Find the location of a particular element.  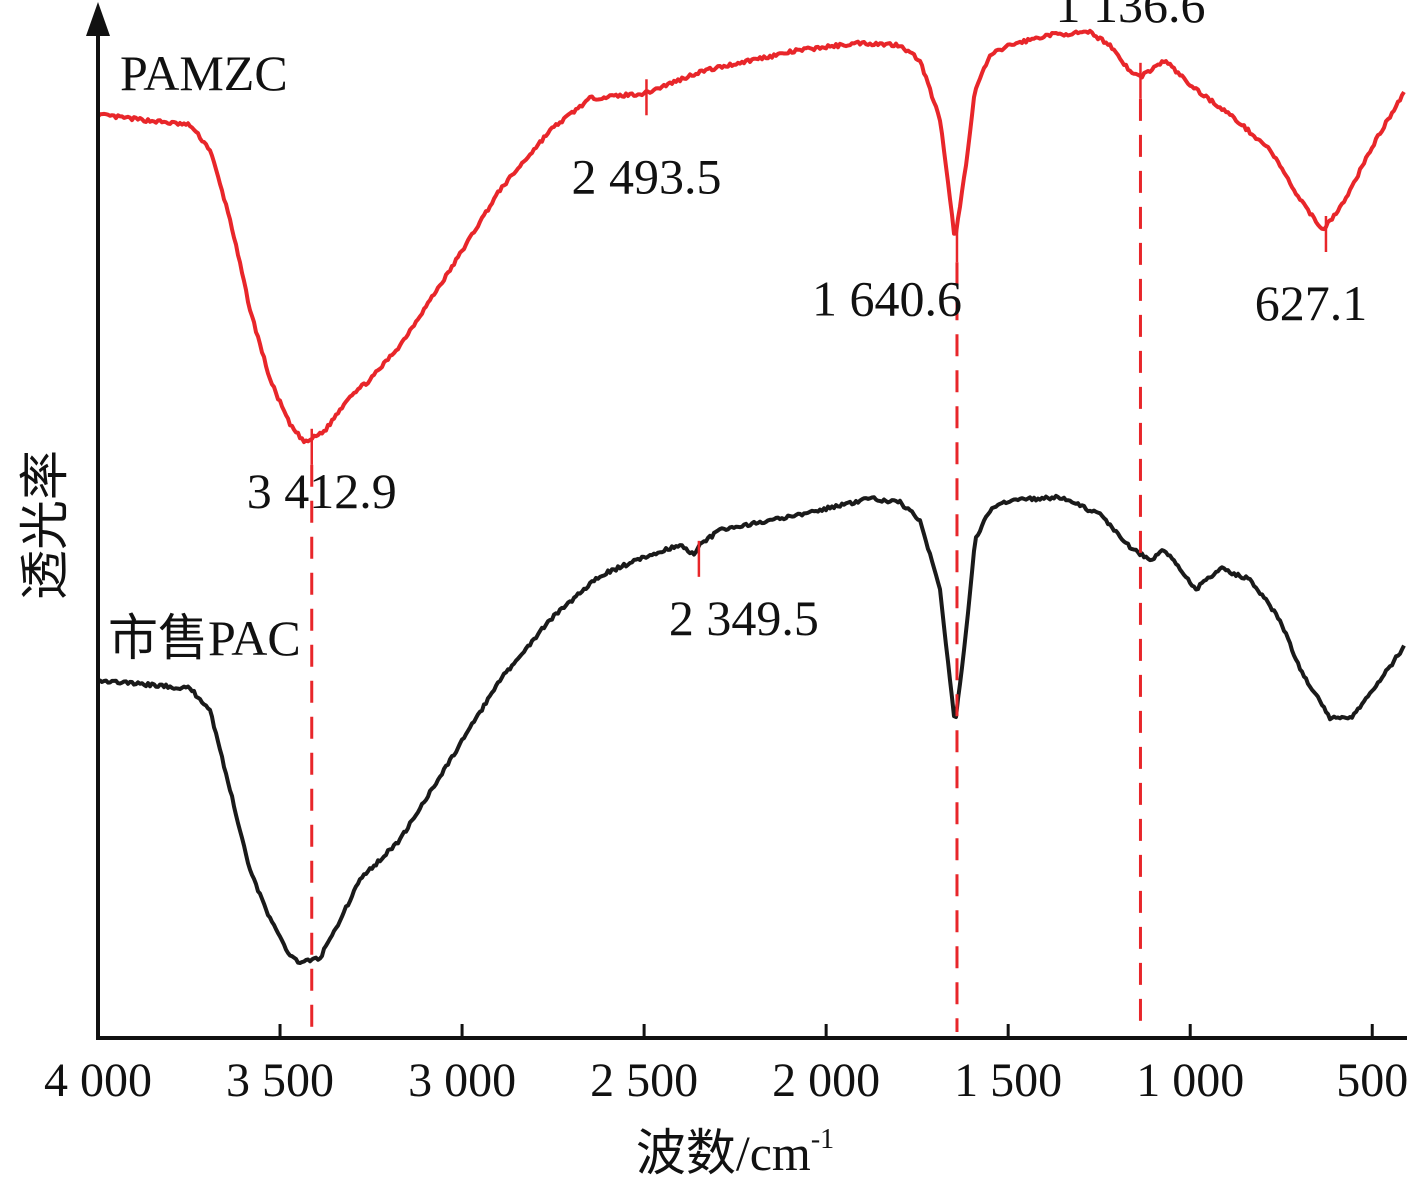

peak-label: 1 136.6 is located at coordinates (1130, 16).